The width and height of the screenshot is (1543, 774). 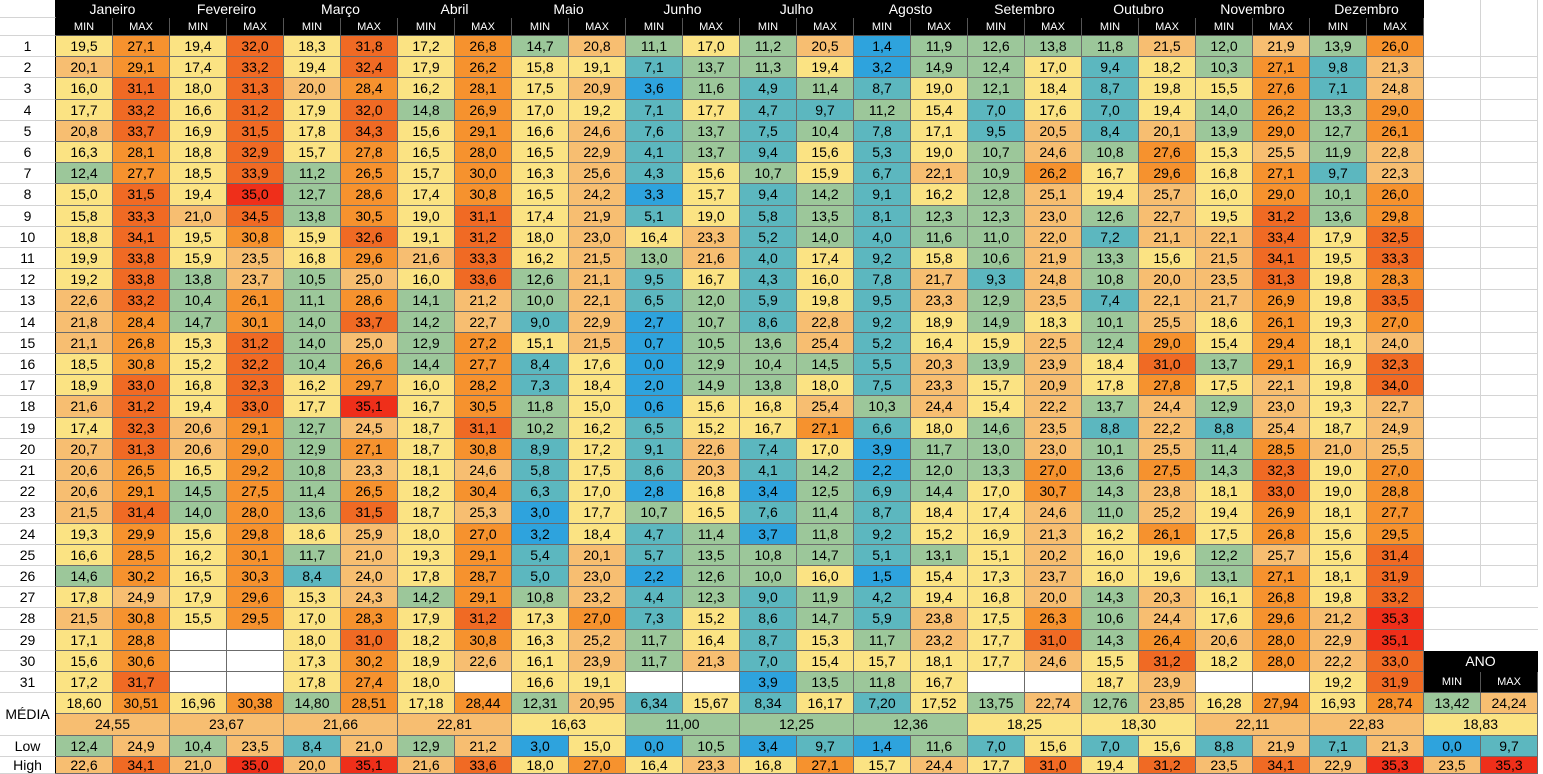 What do you see at coordinates (141, 365) in the screenshot?
I see `max-temp-cell: 30,8` at bounding box center [141, 365].